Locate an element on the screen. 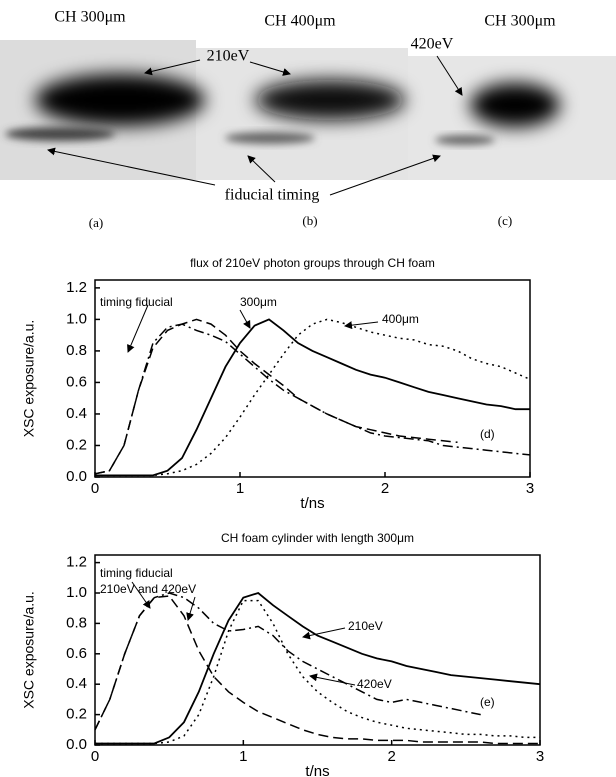 Image resolution: width=616 pixels, height=777 pixels. streak-a is located at coordinates (120, 100).